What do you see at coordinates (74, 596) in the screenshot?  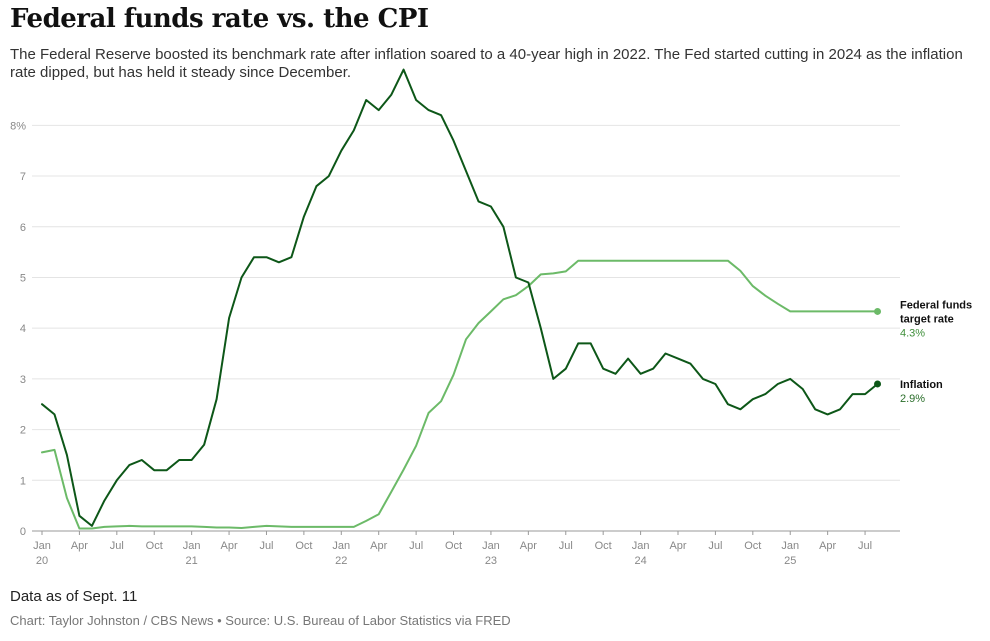 I see `data-date-note: Data as of Sept. 11` at bounding box center [74, 596].